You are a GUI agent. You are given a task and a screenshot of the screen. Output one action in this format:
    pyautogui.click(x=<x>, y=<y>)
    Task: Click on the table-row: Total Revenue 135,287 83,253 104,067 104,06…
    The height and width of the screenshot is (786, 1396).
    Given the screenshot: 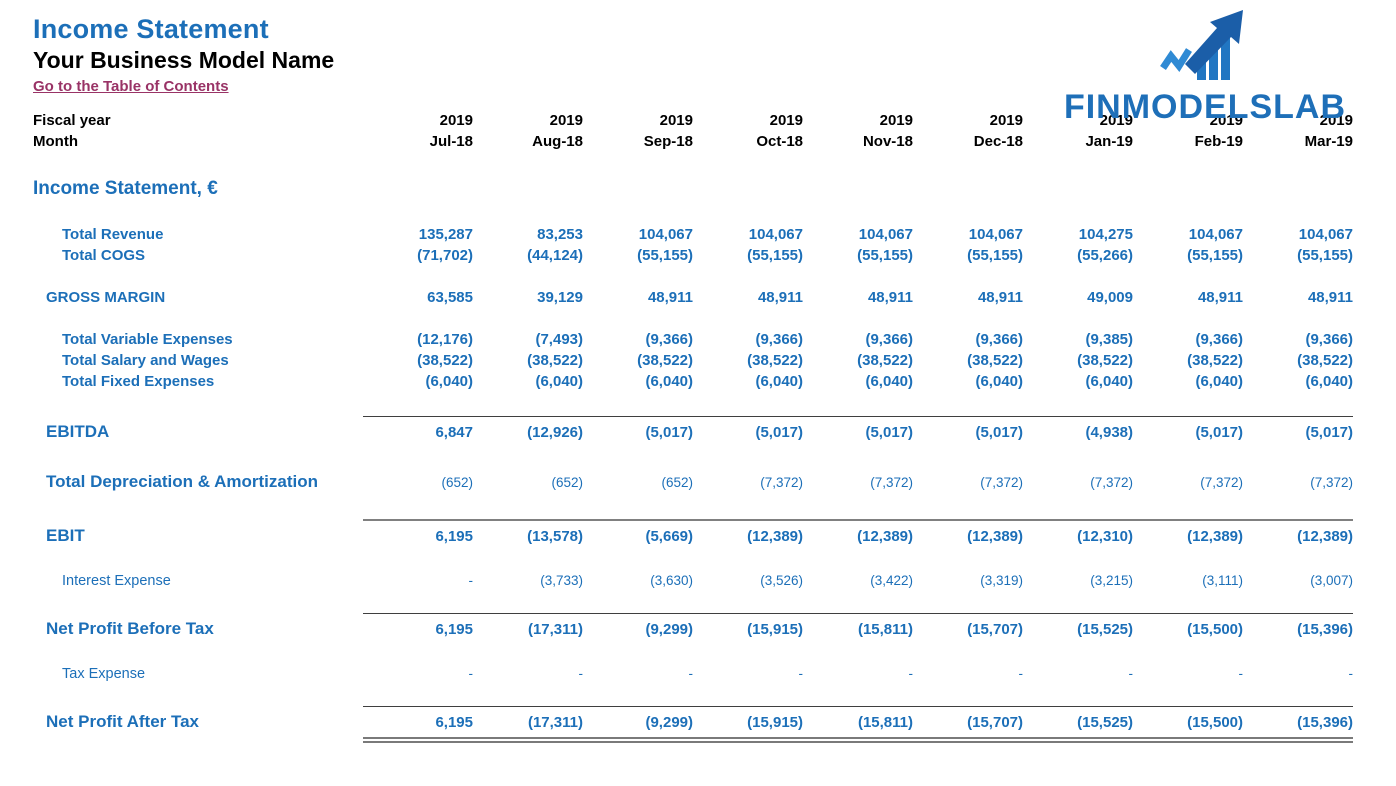 What is the action you would take?
    pyautogui.click(x=698, y=234)
    